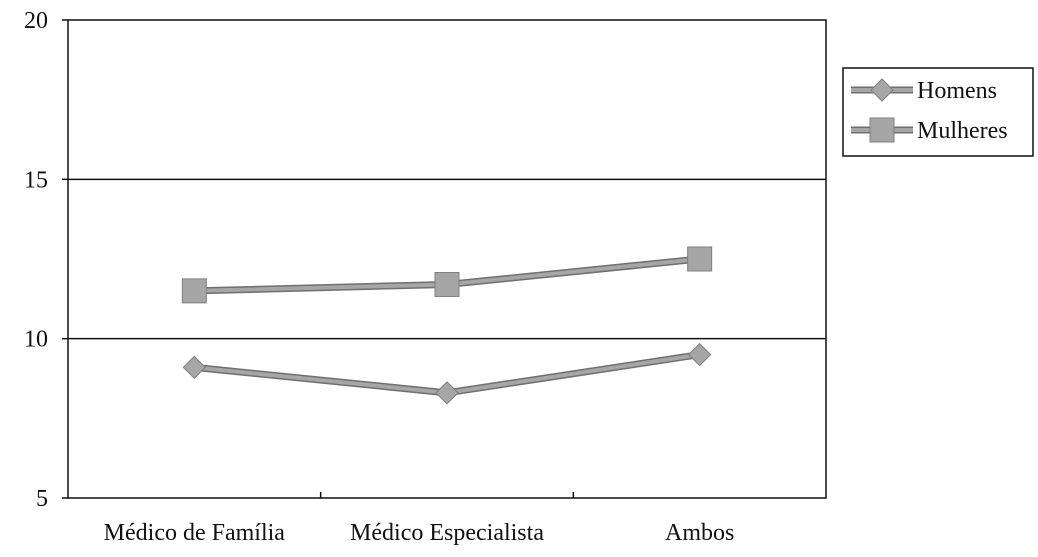 The width and height of the screenshot is (1038, 557). Describe the element at coordinates (447, 533) in the screenshot. I see `x-category-label: Médico Especialista` at that location.